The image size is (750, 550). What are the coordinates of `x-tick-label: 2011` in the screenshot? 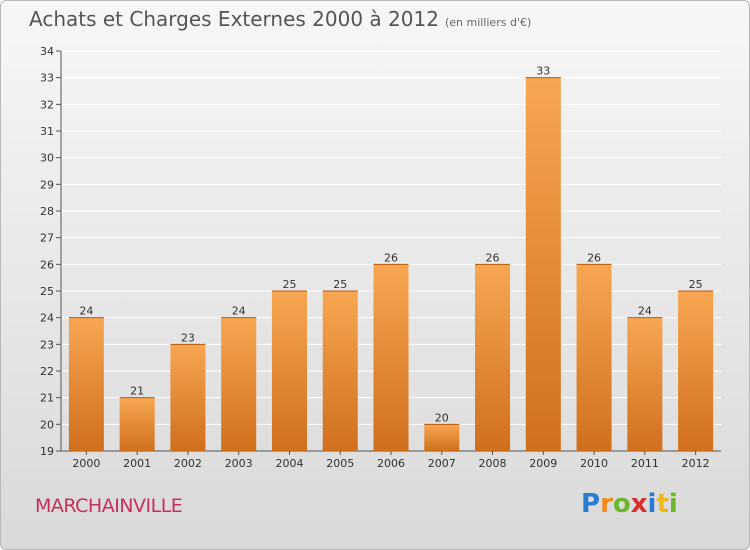 It's located at (645, 463).